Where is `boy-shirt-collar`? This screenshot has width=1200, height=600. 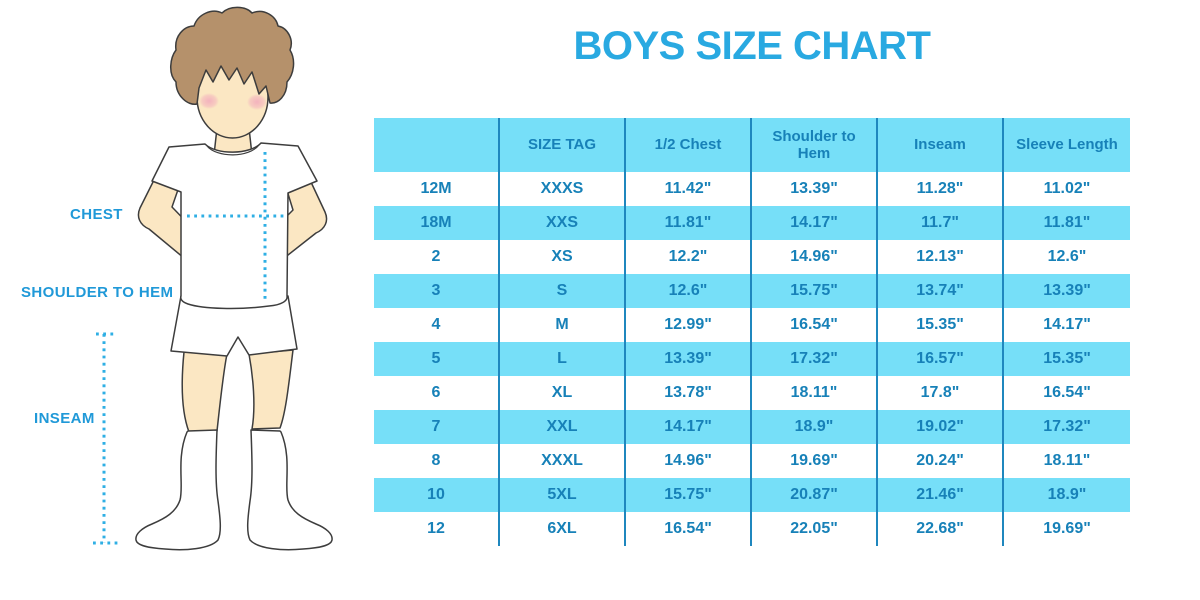 boy-shirt-collar is located at coordinates (233, 150).